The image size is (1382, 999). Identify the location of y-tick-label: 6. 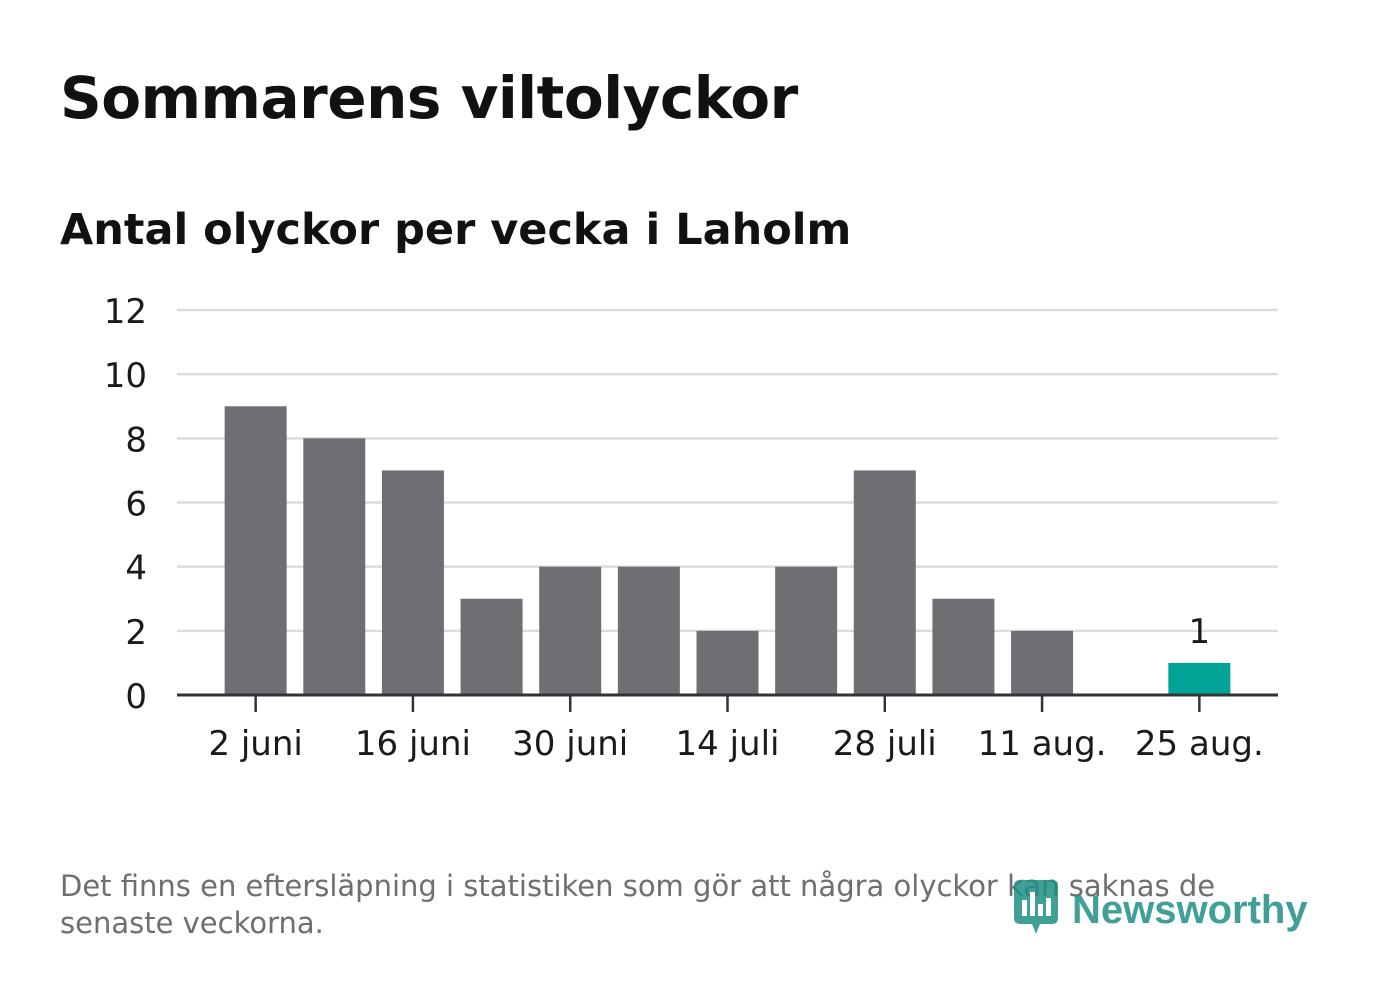
(136, 505).